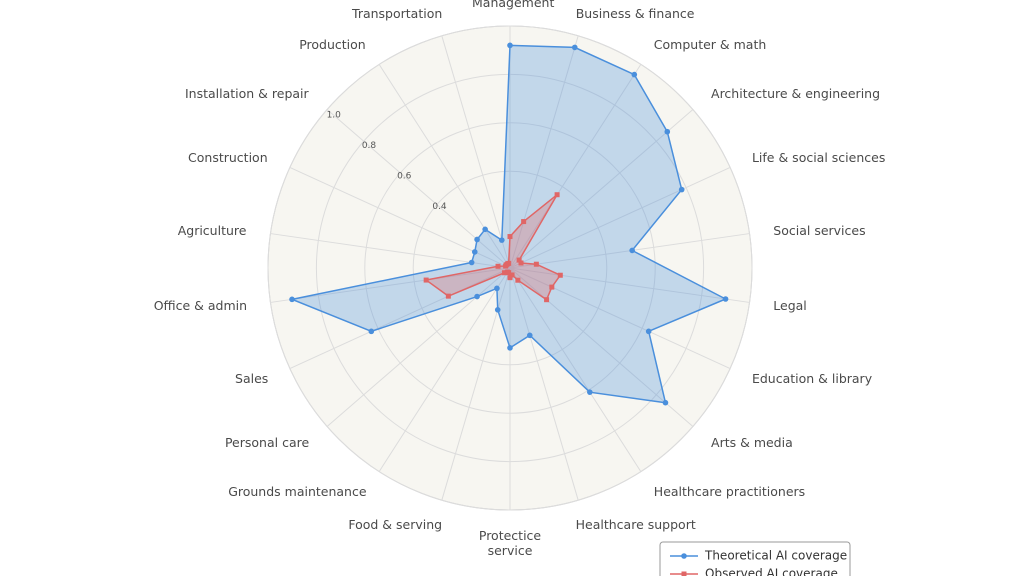  What do you see at coordinates (334, 115) in the screenshot?
I see `r-tick-label: 1.0` at bounding box center [334, 115].